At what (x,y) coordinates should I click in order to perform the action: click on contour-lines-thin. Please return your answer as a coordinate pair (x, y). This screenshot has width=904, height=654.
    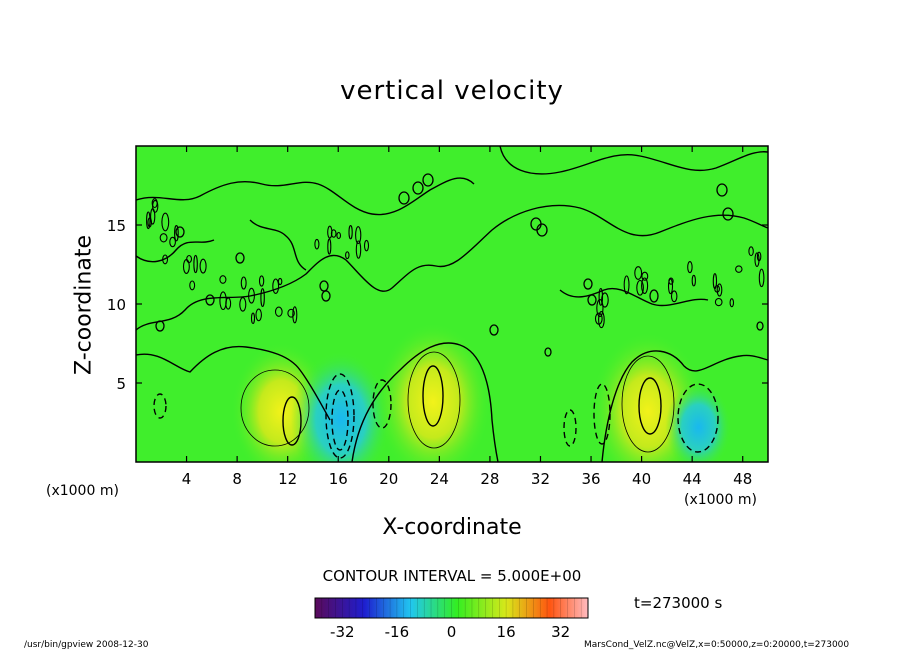
    Looking at the image, I should click on (457, 402).